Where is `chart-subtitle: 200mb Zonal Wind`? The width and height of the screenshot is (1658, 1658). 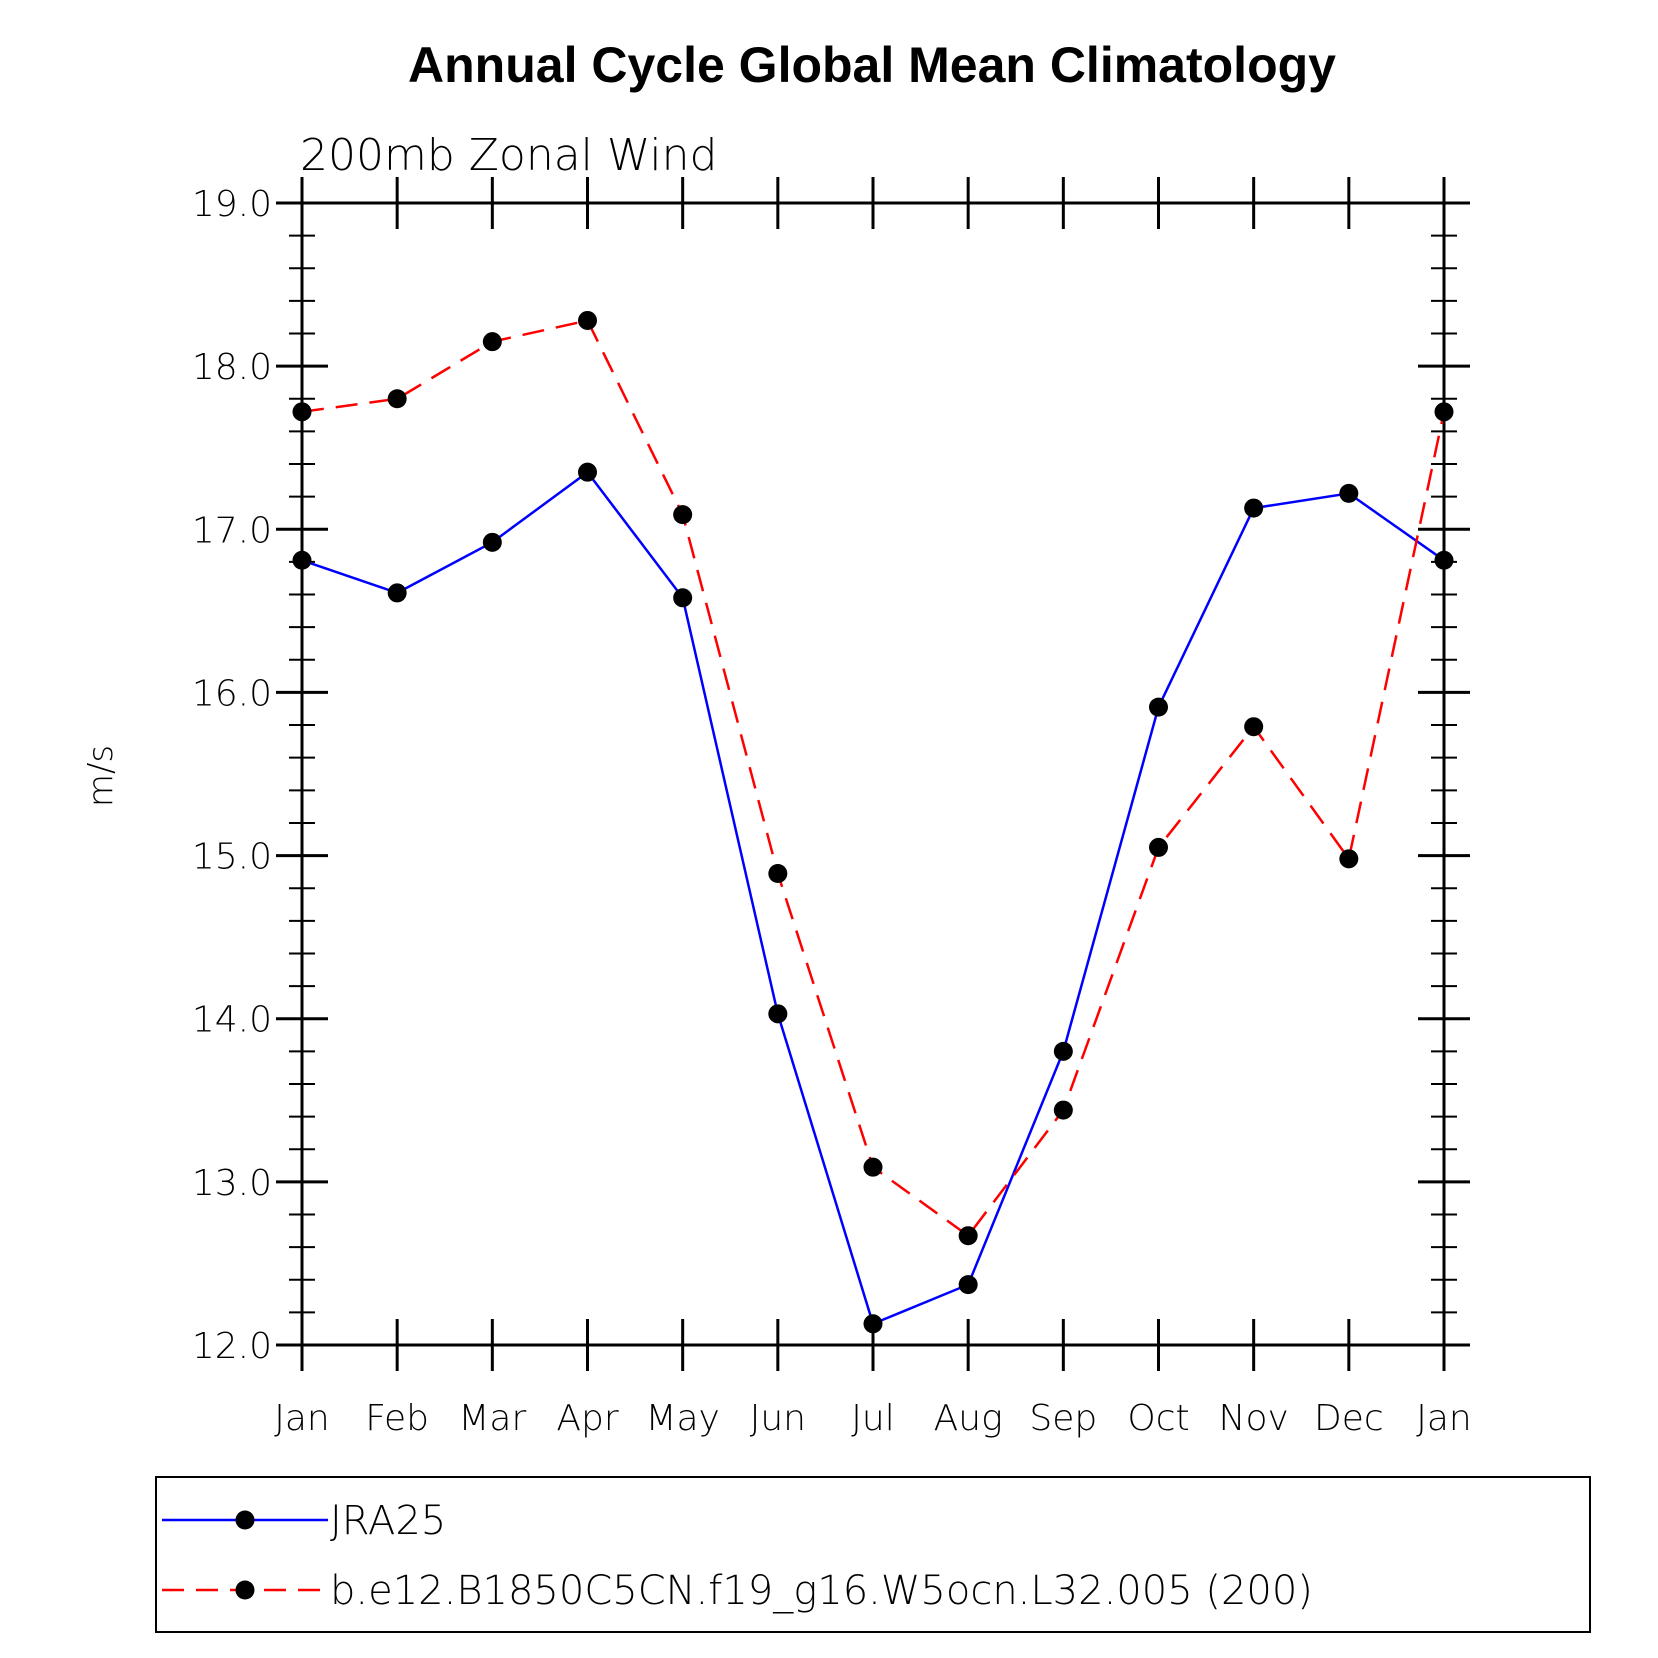
chart-subtitle: 200mb Zonal Wind is located at coordinates (508, 155).